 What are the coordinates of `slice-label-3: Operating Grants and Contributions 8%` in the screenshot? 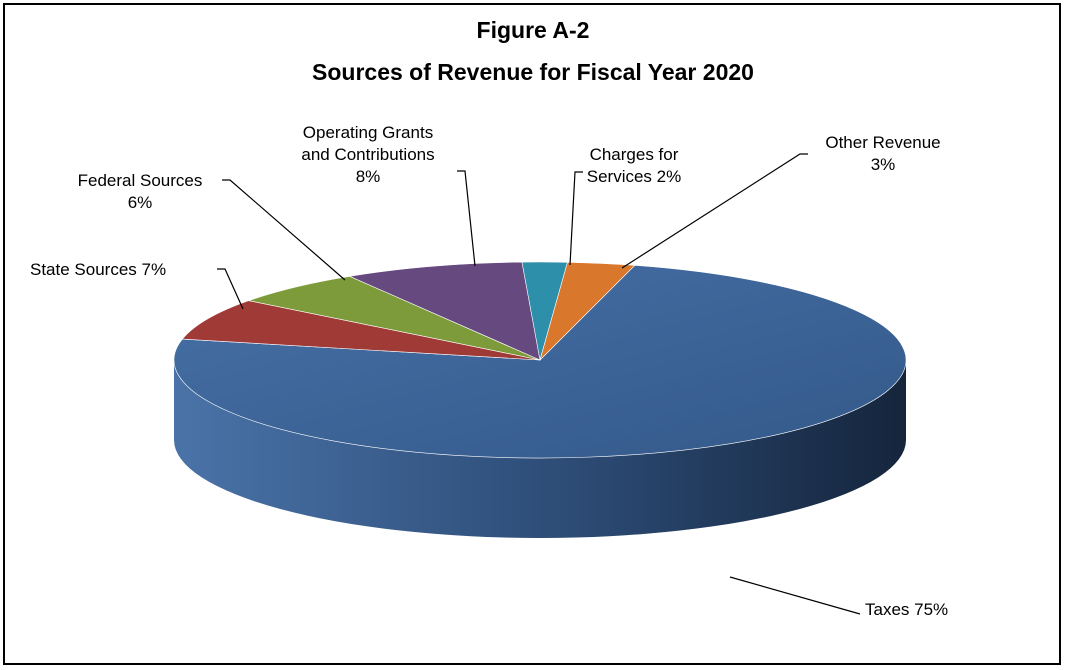 It's located at (367, 154).